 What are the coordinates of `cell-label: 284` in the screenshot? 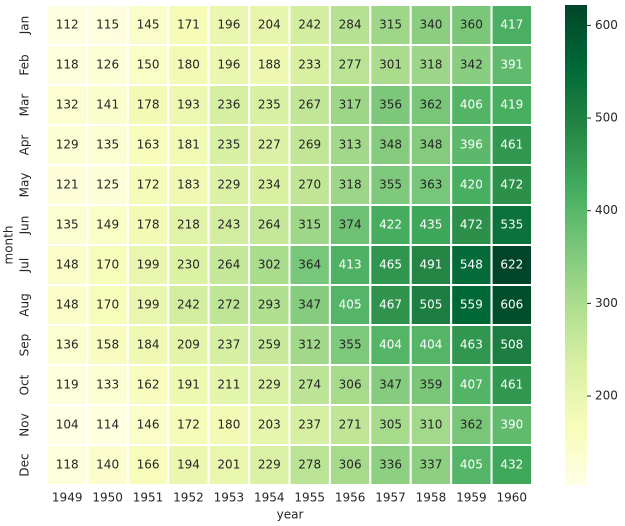 It's located at (350, 25).